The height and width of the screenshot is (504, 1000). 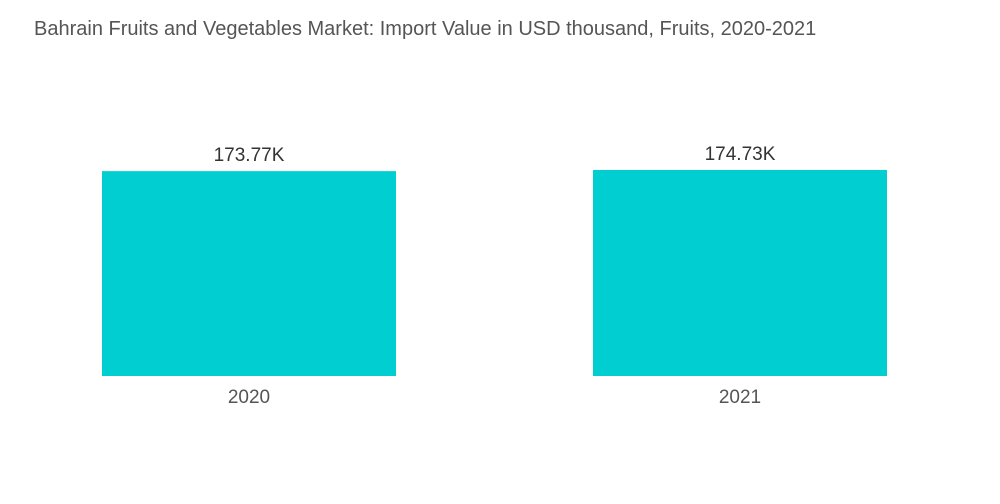 What do you see at coordinates (740, 154) in the screenshot?
I see `data-label-2021: 174.73K` at bounding box center [740, 154].